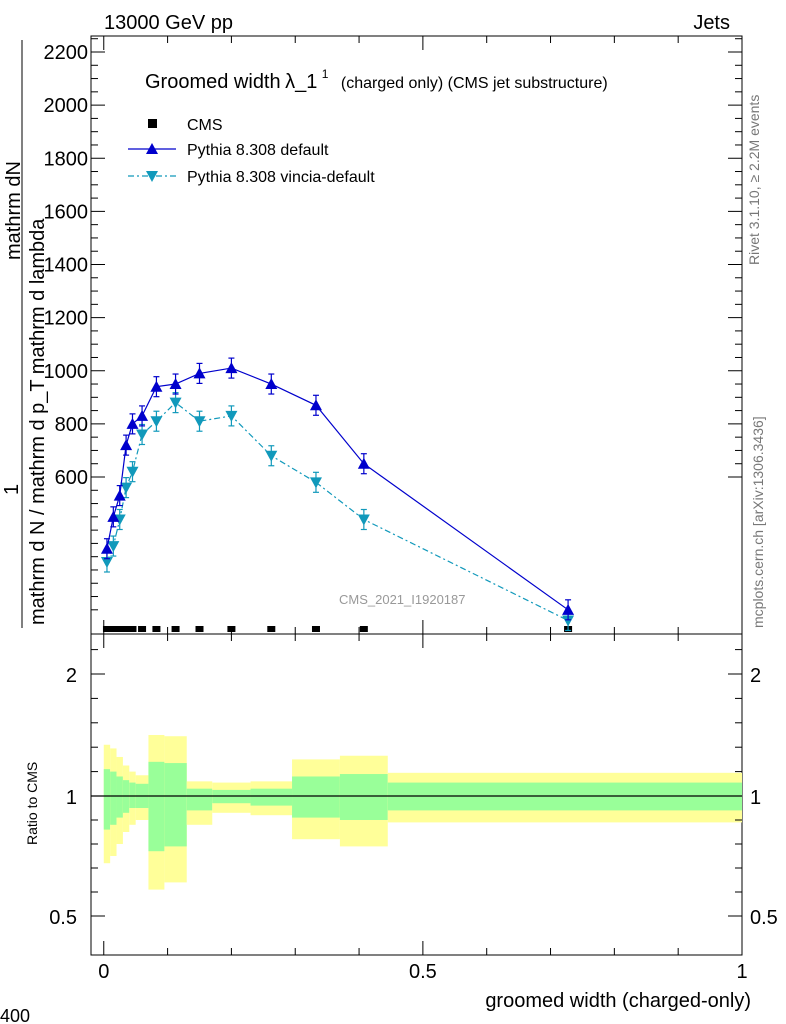 This screenshot has width=786, height=1024. Describe the element at coordinates (66, 319) in the screenshot. I see `main-ytick-label: 1200` at that location.